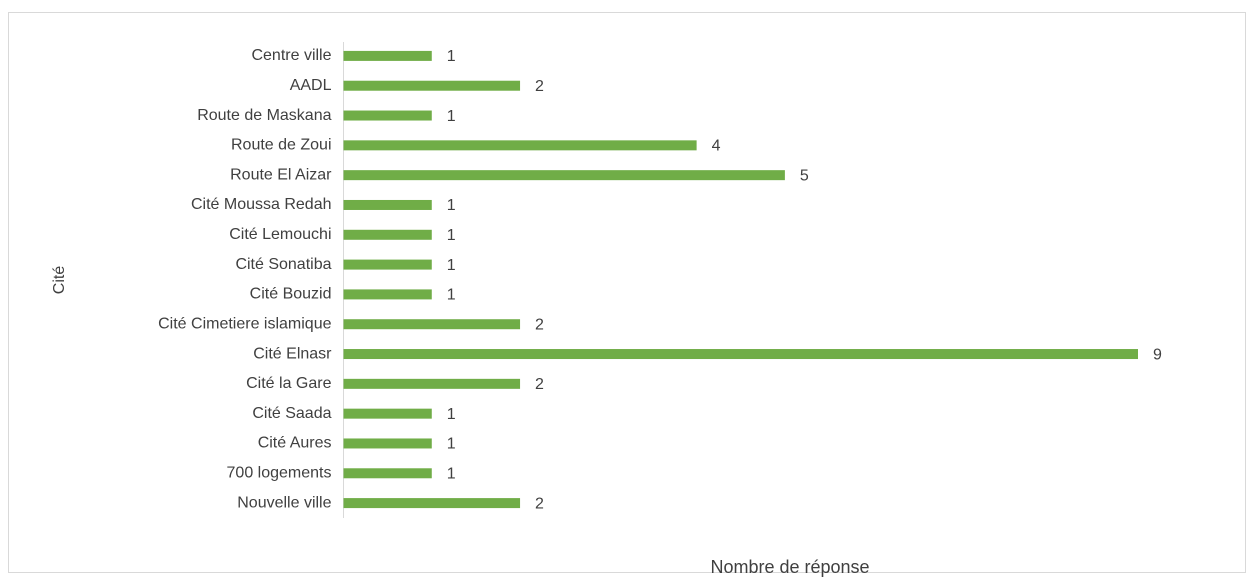 The height and width of the screenshot is (581, 1254). What do you see at coordinates (789, 567) in the screenshot?
I see `x-axis-title: Nombre de réponse` at bounding box center [789, 567].